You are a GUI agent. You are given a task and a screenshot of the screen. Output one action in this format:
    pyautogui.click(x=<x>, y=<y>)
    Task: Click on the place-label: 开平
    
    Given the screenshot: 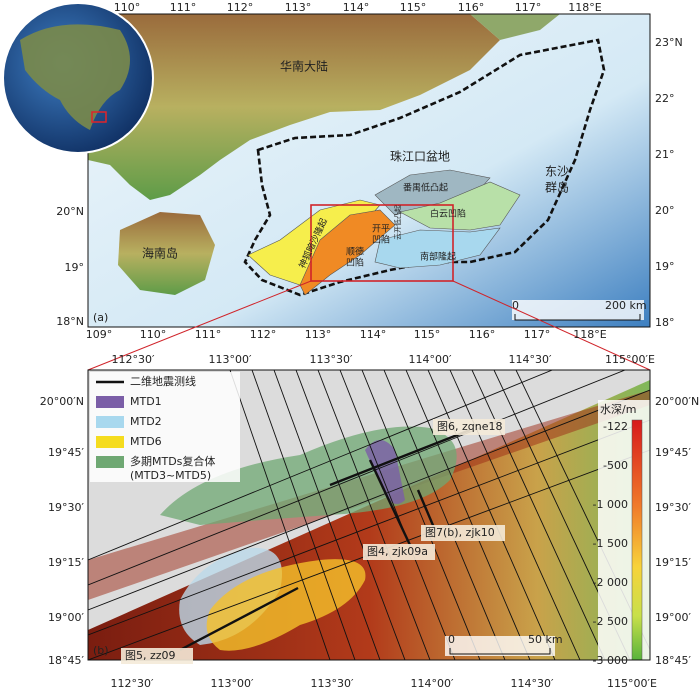 What is the action you would take?
    pyautogui.click(x=381, y=229)
    